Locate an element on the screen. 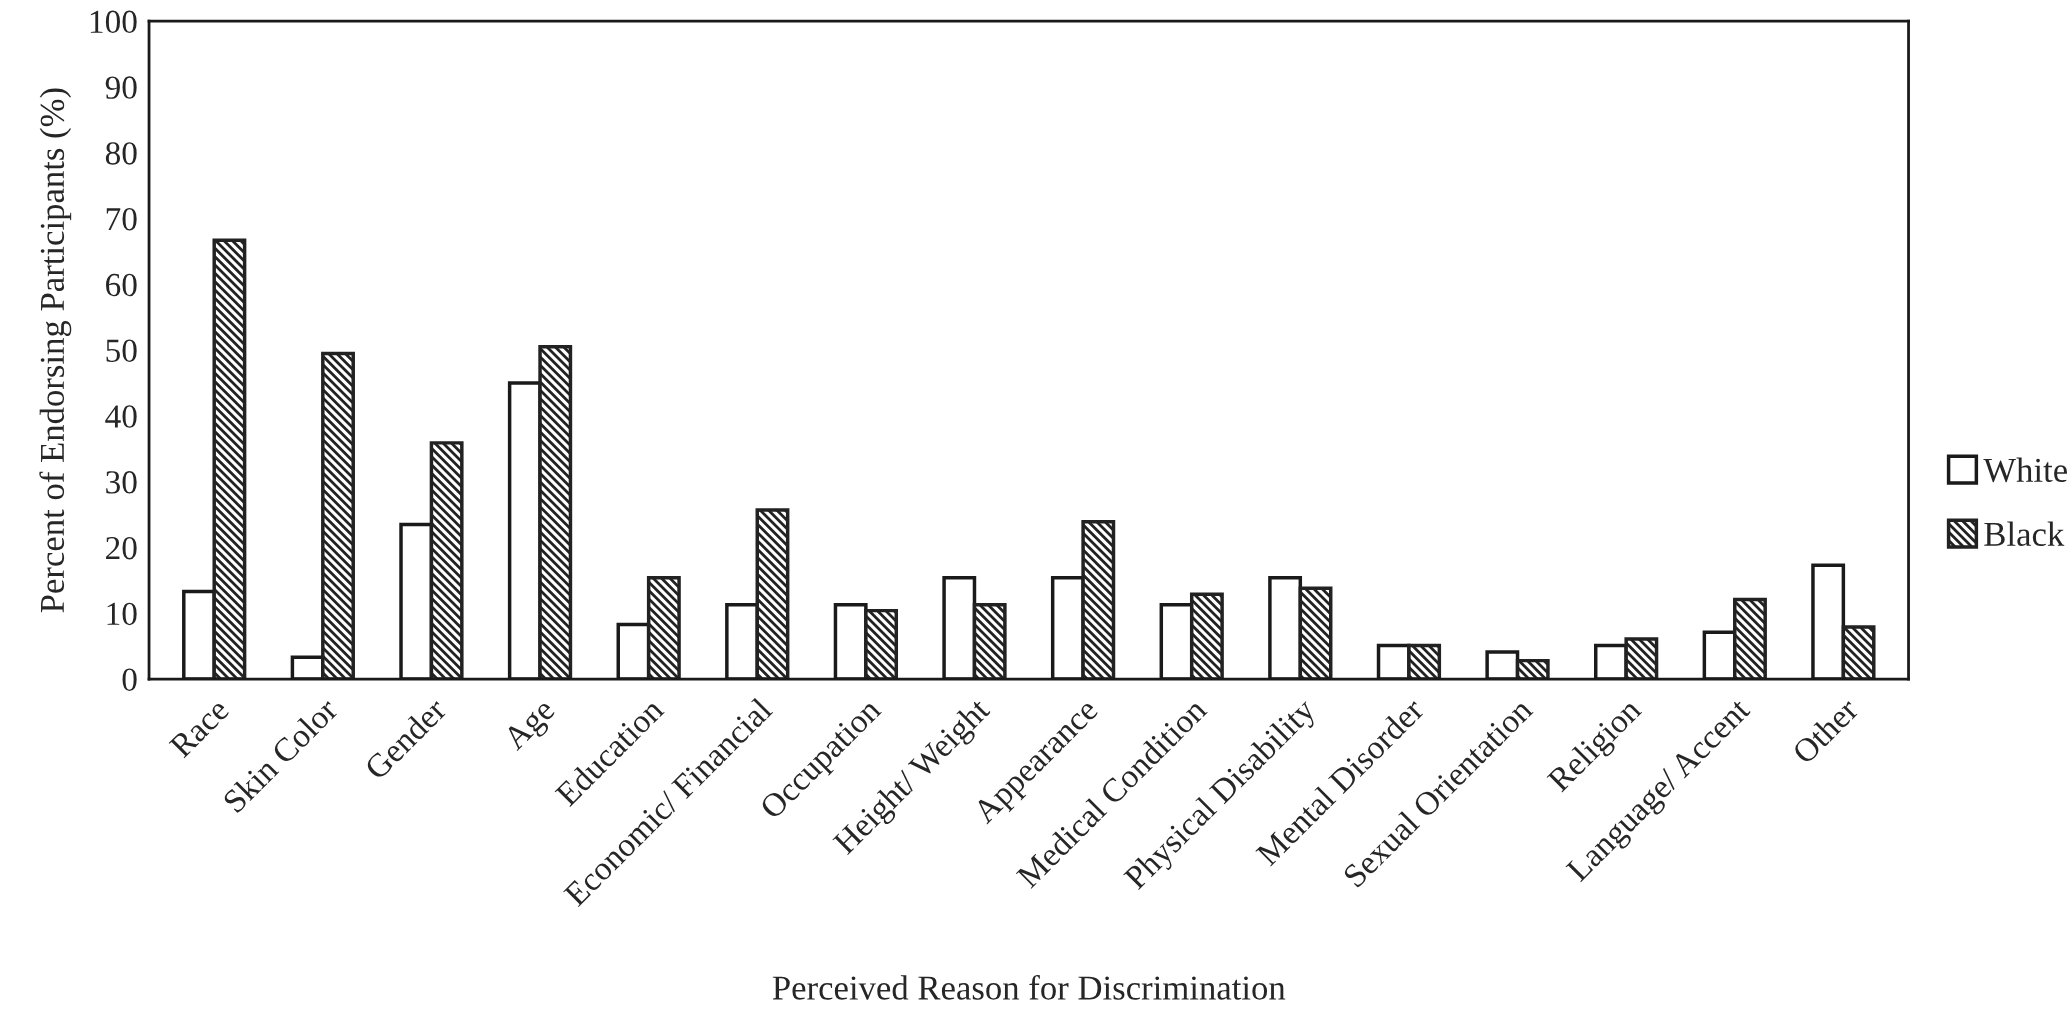 The height and width of the screenshot is (1009, 2070). y-tick-label: 100 is located at coordinates (113, 22).